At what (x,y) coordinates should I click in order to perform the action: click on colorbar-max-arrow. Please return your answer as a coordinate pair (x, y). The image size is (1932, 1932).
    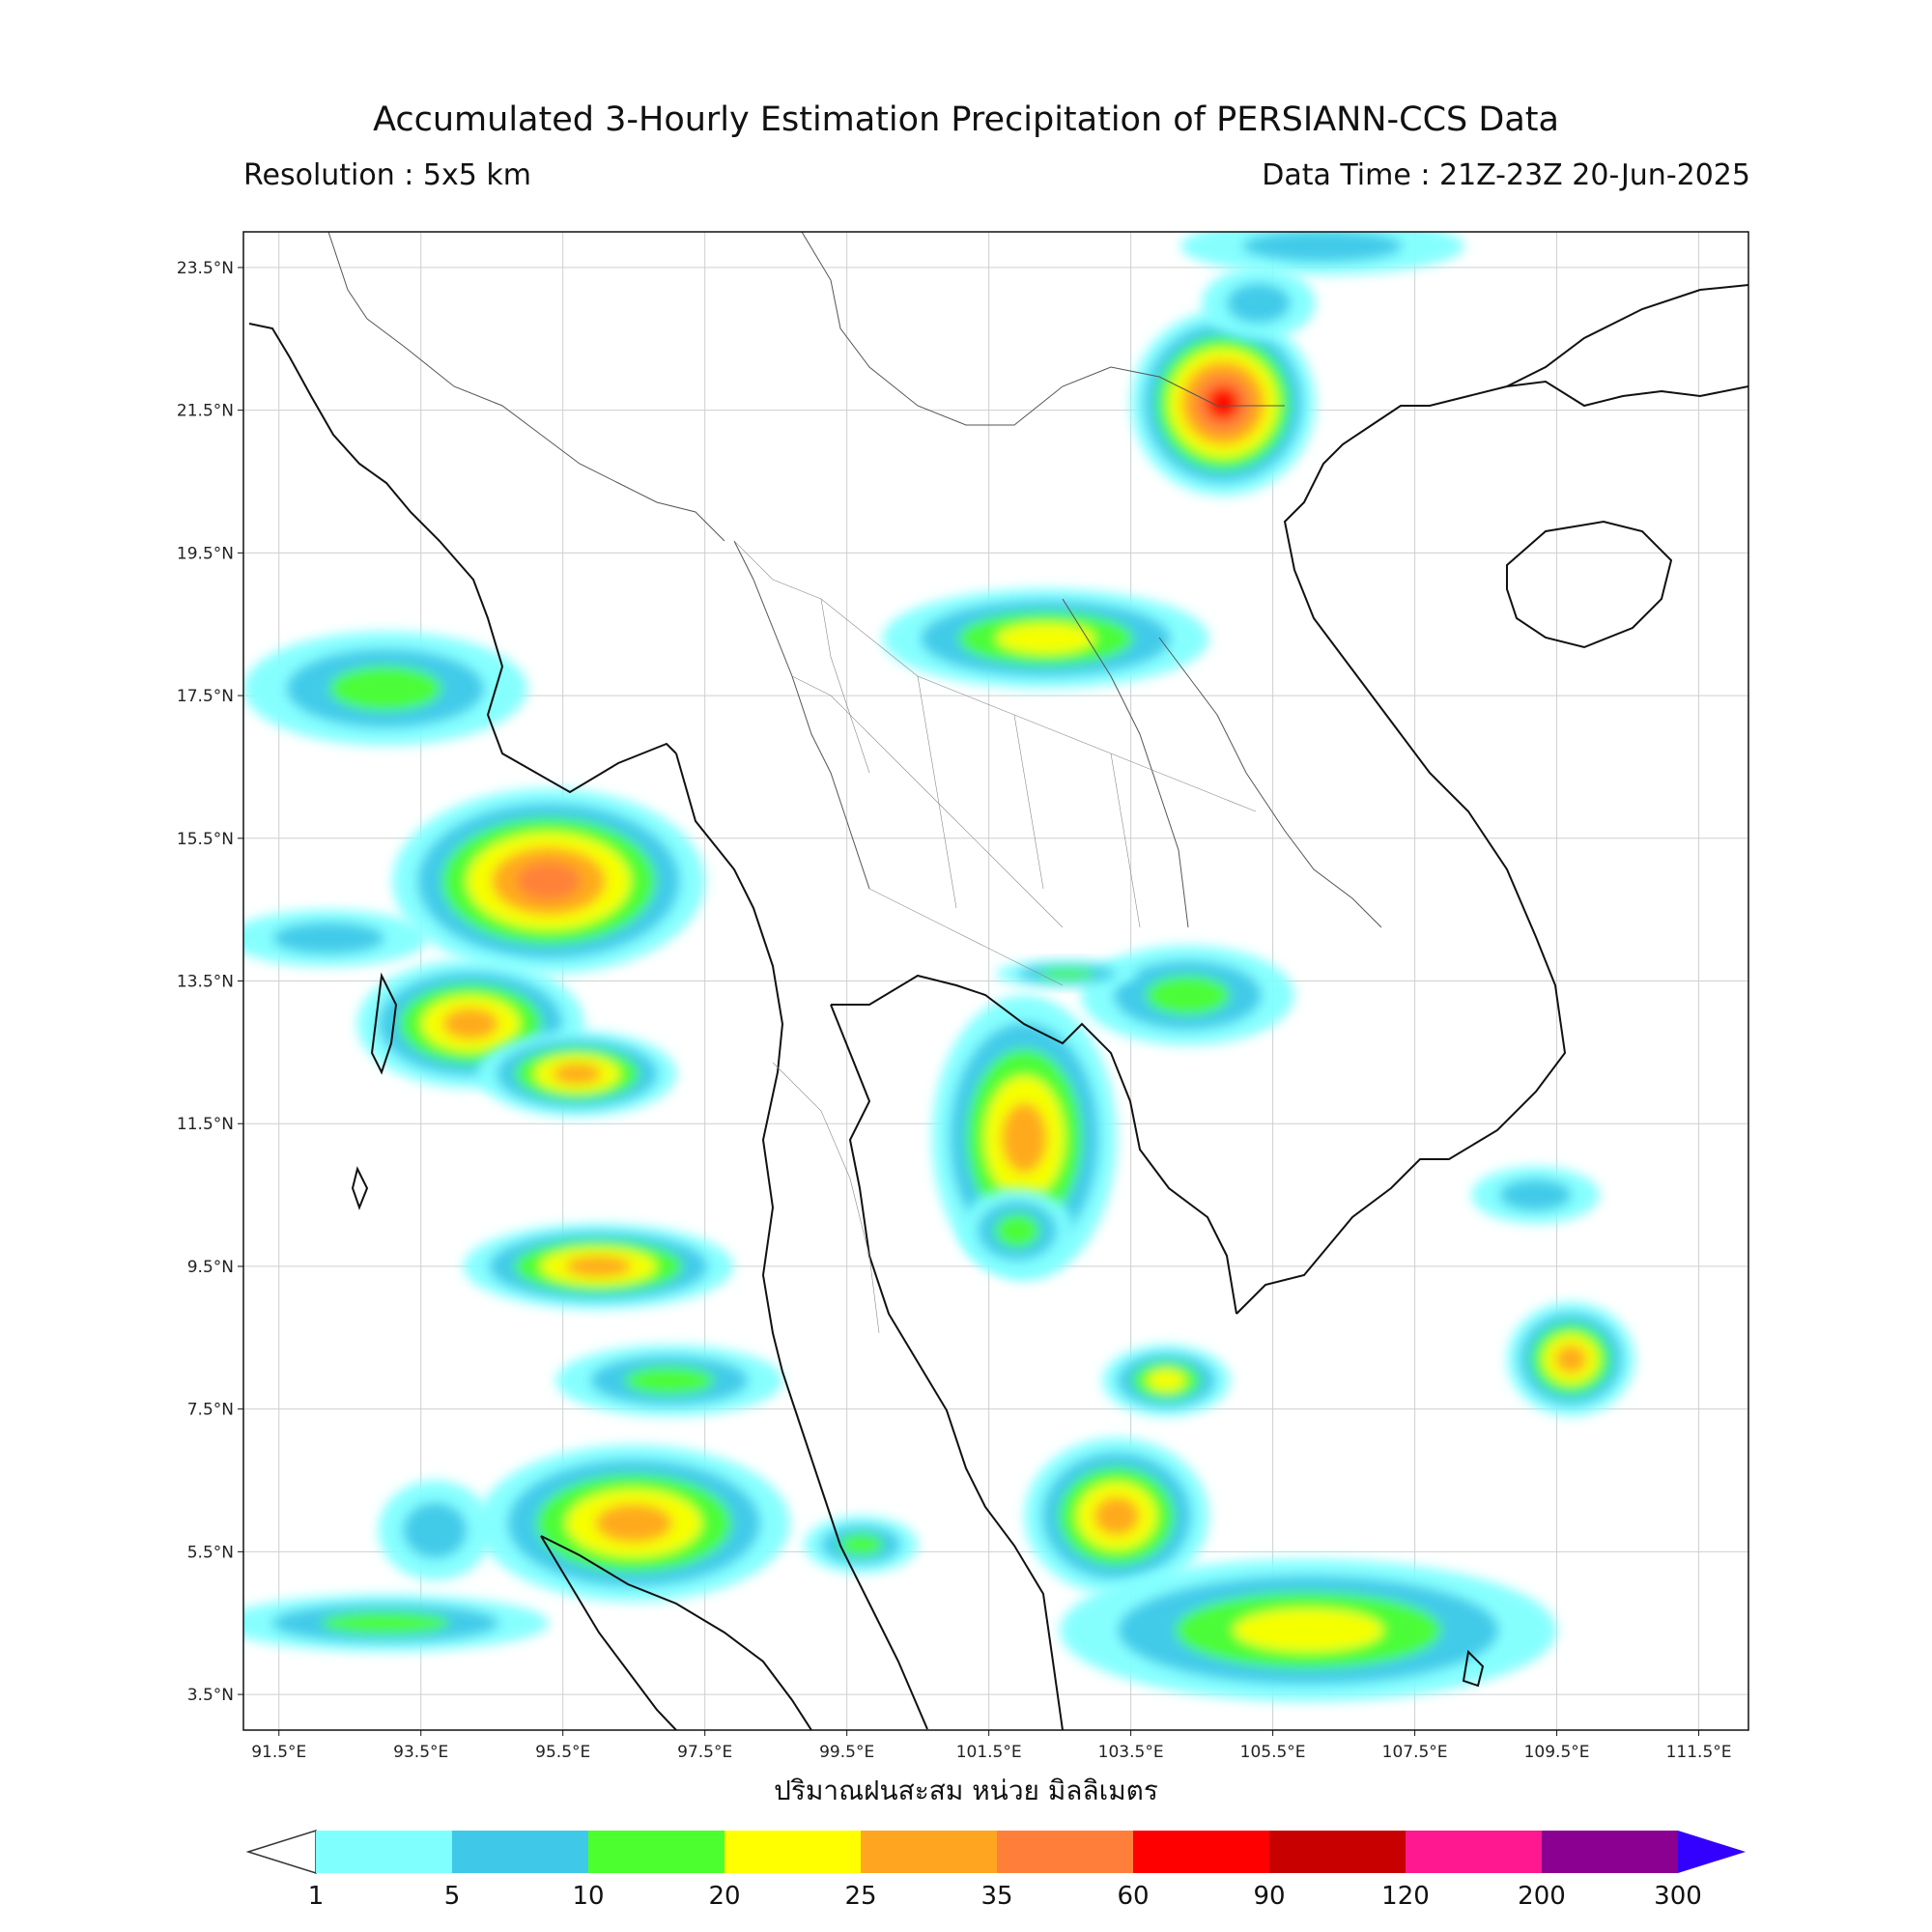
    Looking at the image, I should click on (1712, 1852).